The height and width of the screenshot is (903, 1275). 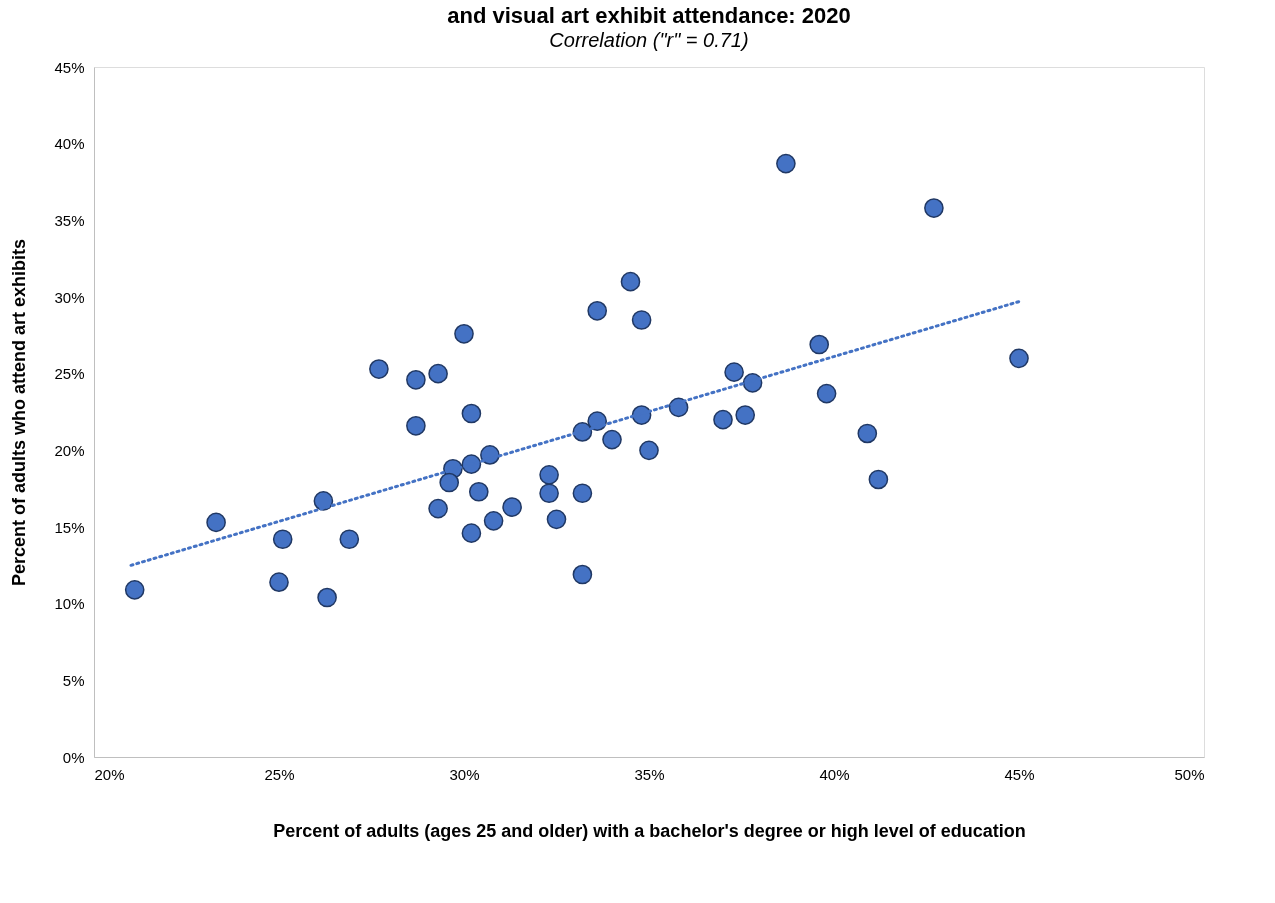 I want to click on y-tick-label: 5%, so click(x=73, y=680).